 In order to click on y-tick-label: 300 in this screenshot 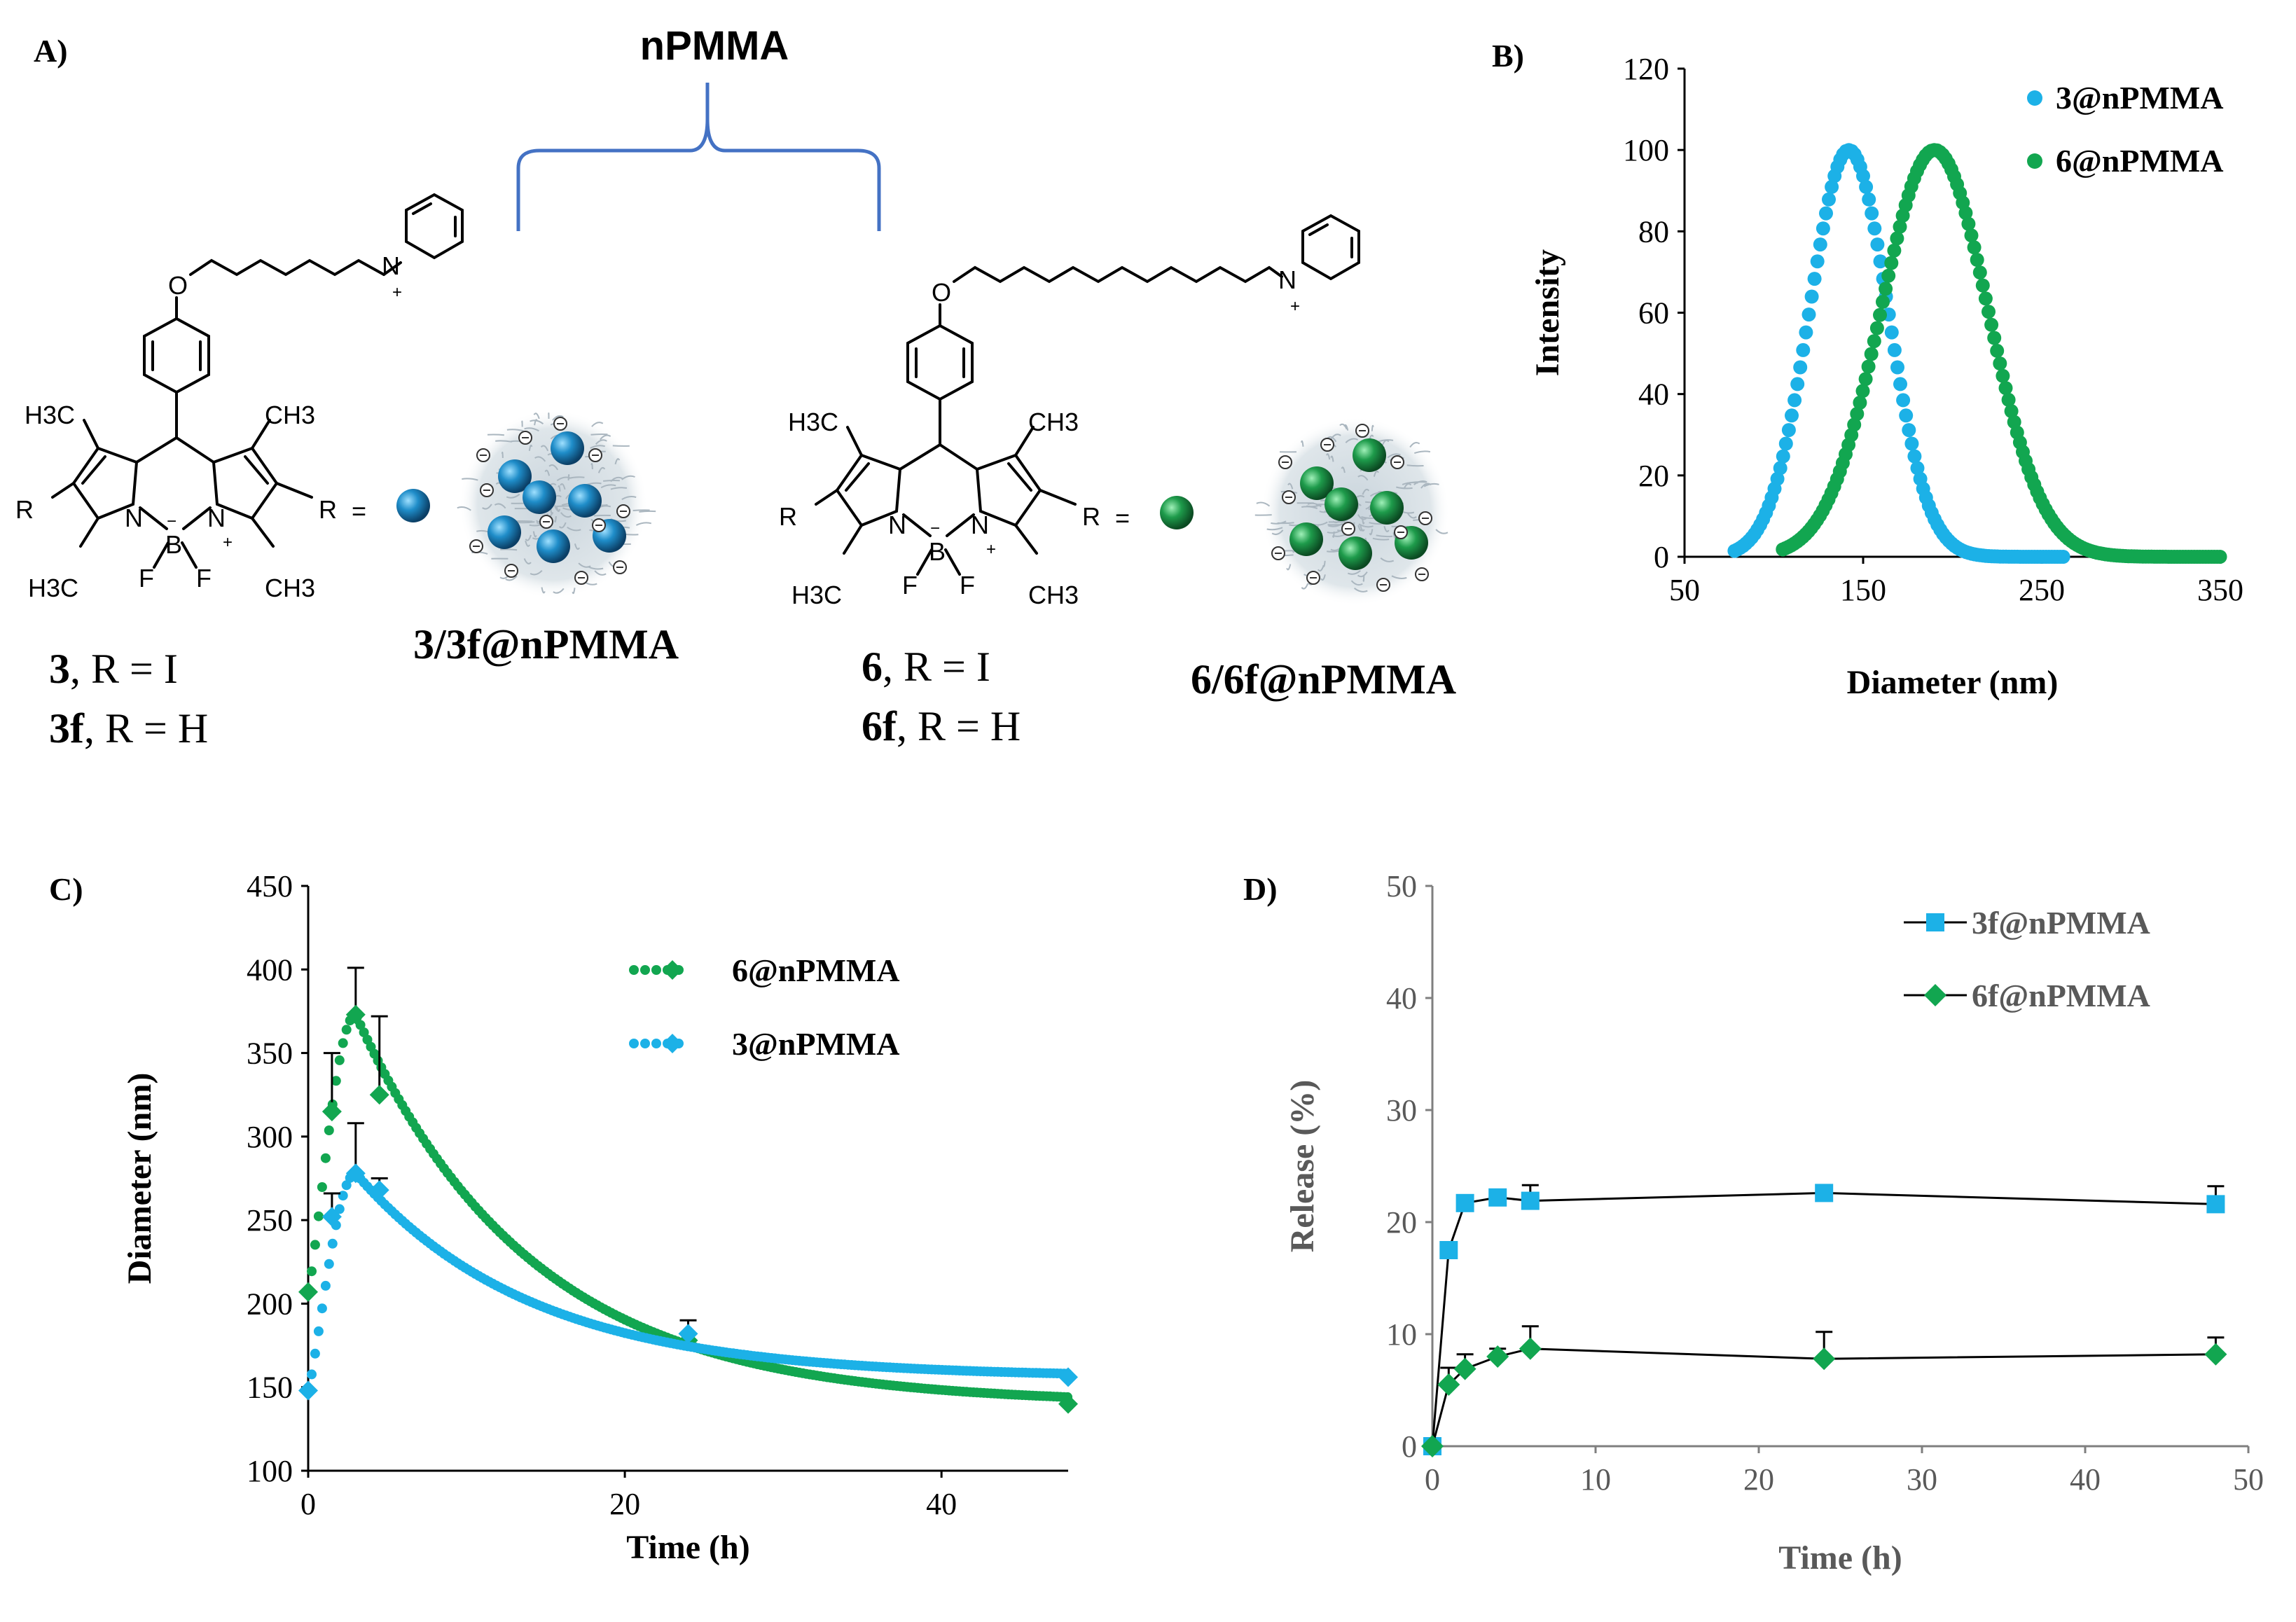, I will do `click(270, 1137)`.